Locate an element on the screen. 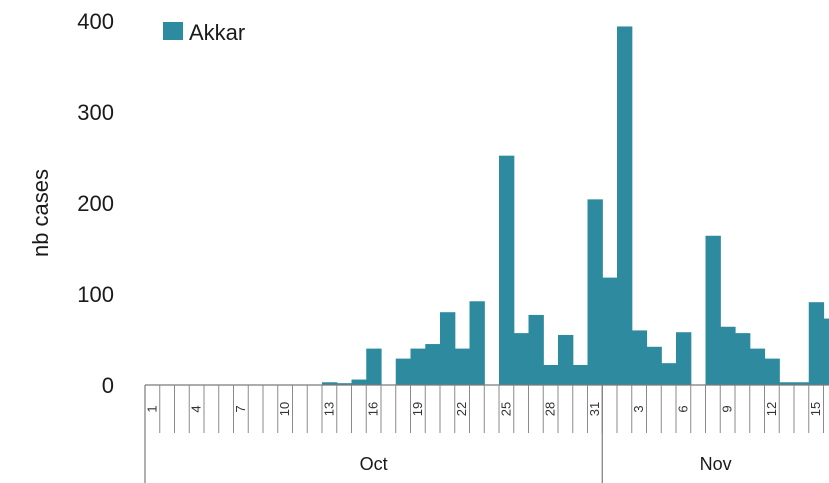 The width and height of the screenshot is (829, 483). x-tick-label: 25 is located at coordinates (505, 409).